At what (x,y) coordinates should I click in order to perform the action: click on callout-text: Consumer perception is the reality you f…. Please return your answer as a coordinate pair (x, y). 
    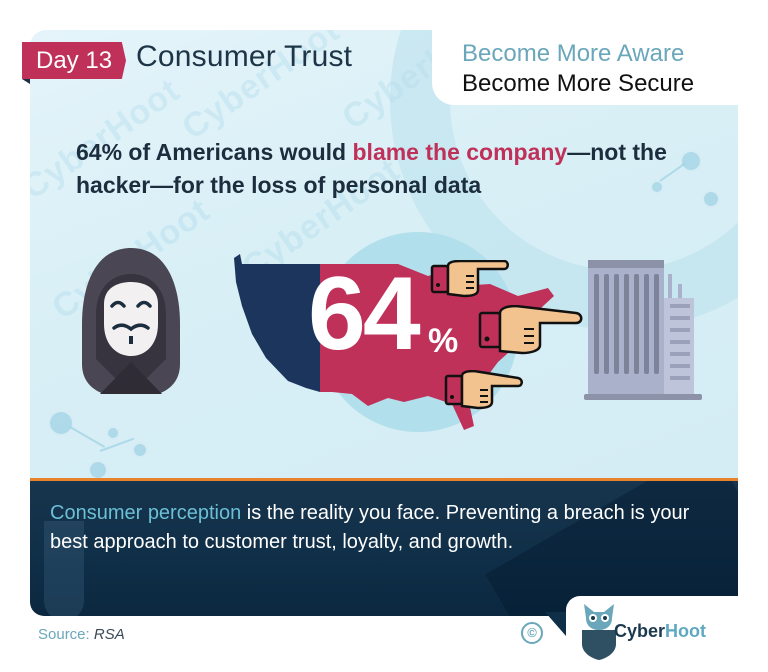
    Looking at the image, I should click on (380, 528).